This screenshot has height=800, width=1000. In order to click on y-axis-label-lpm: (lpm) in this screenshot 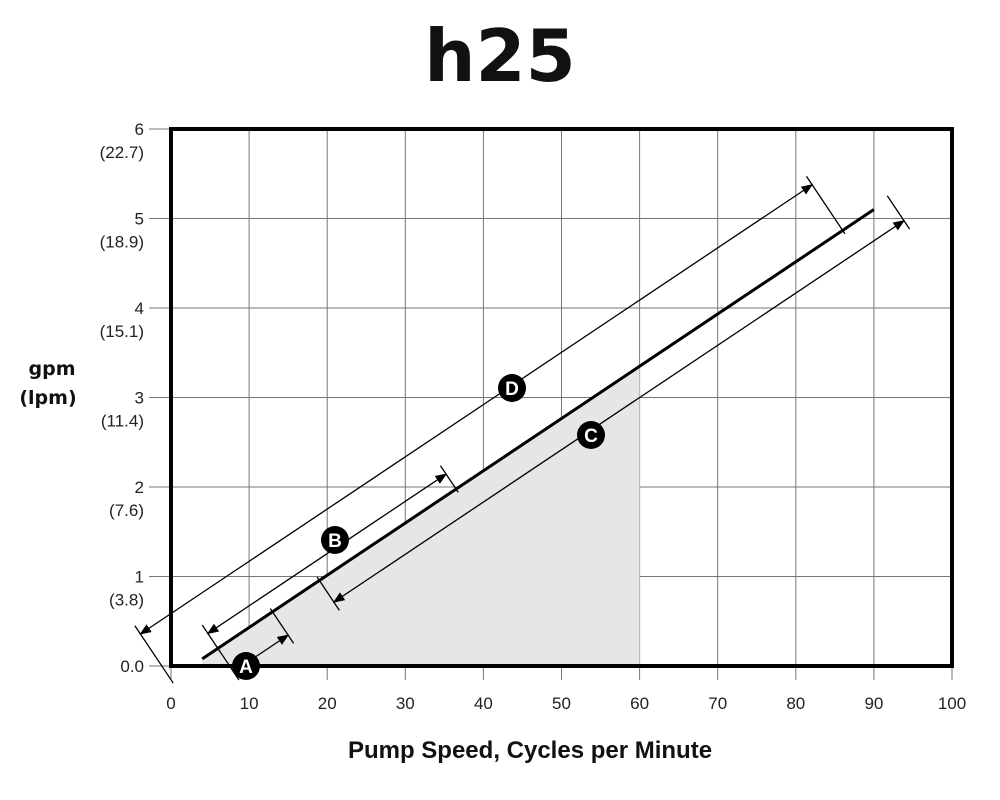, I will do `click(47, 398)`.